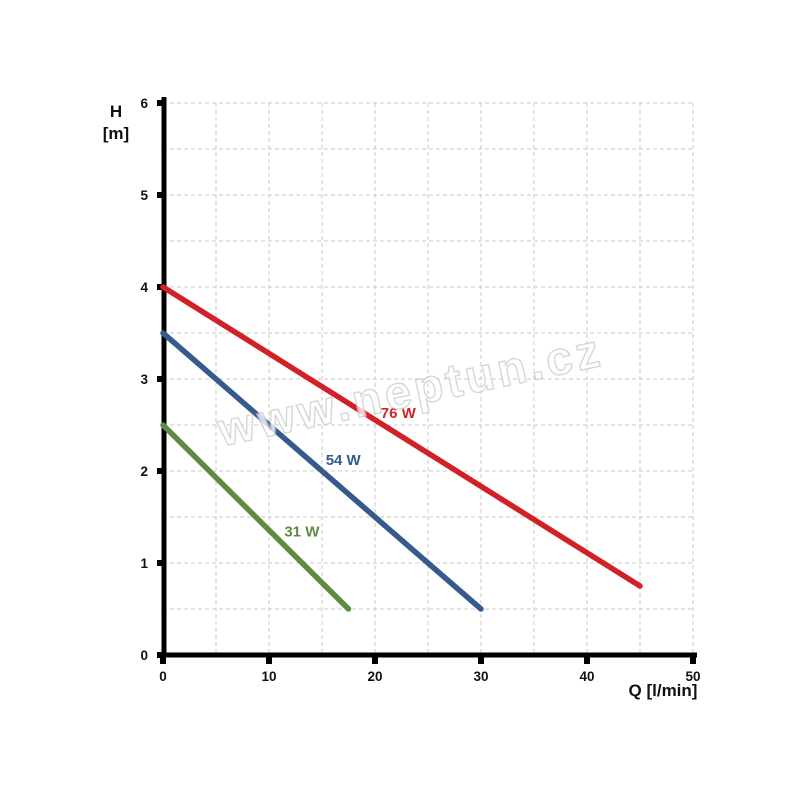  What do you see at coordinates (344, 460) in the screenshot?
I see `series-label-54-w: 54 W` at bounding box center [344, 460].